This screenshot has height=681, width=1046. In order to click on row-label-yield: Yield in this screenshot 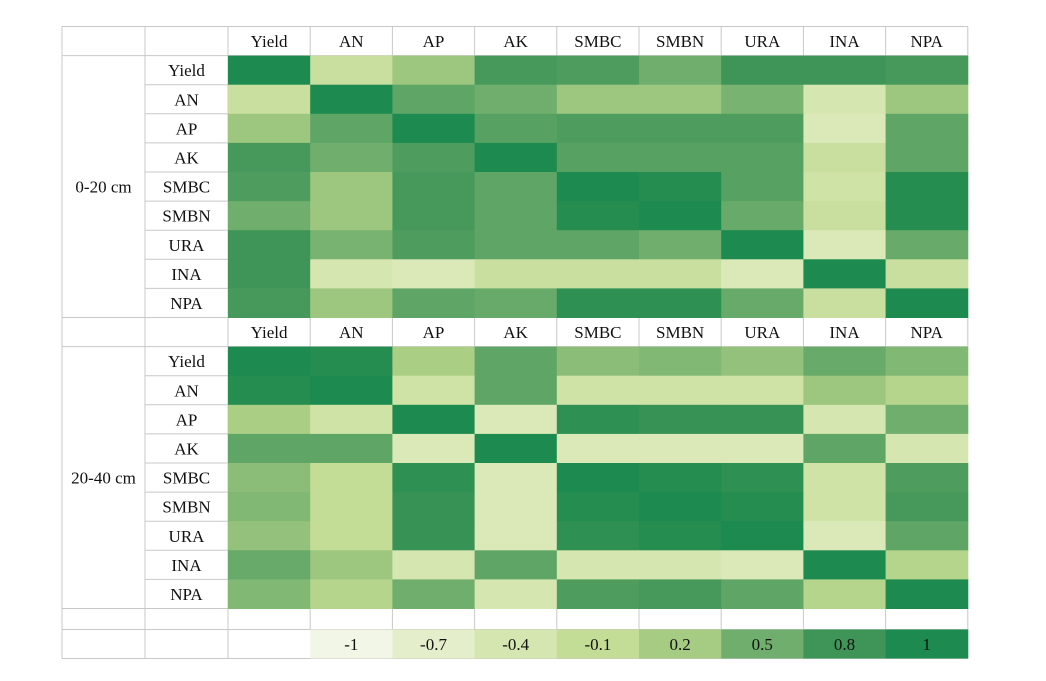, I will do `click(186, 361)`.